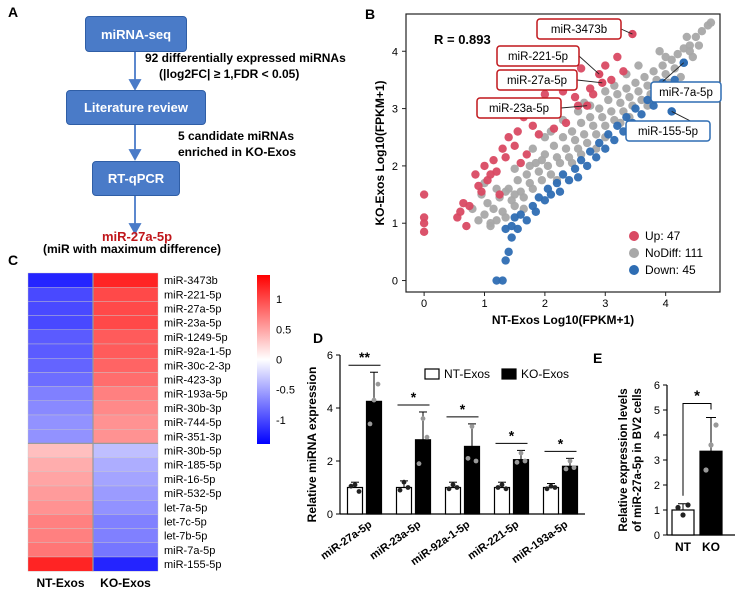  What do you see at coordinates (657, 461) in the screenshot?
I see `y-tick-label: 3` at bounding box center [657, 461].